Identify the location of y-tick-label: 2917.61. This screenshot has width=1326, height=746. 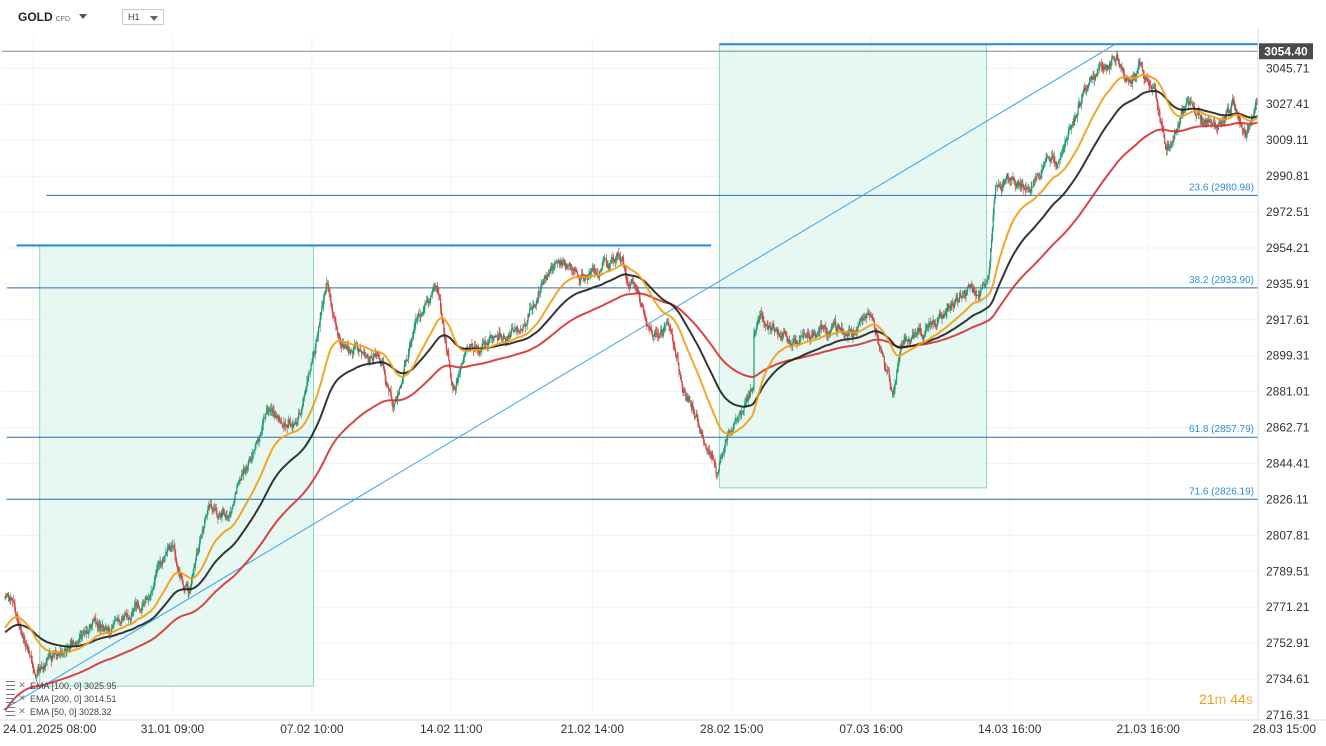
(1288, 320).